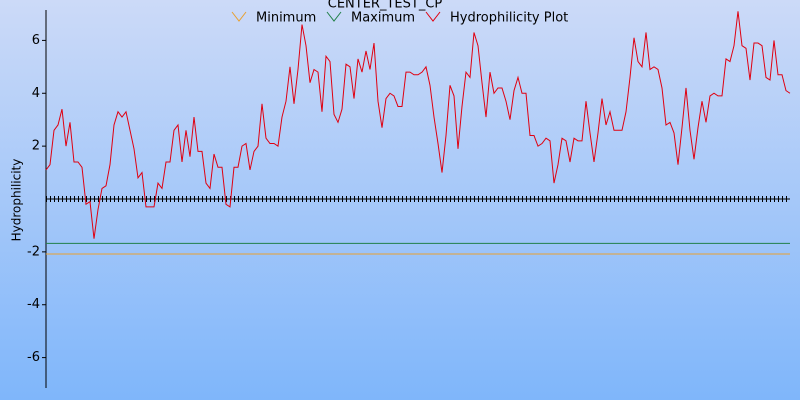 The width and height of the screenshot is (800, 400). I want to click on legend-label: Minimum, so click(286, 18).